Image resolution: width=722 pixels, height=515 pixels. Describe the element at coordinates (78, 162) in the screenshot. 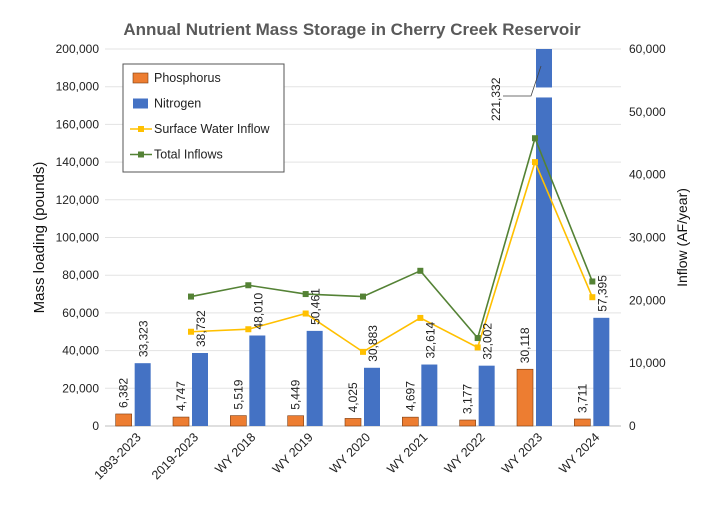

I see `y-tick-label: 140,000` at that location.